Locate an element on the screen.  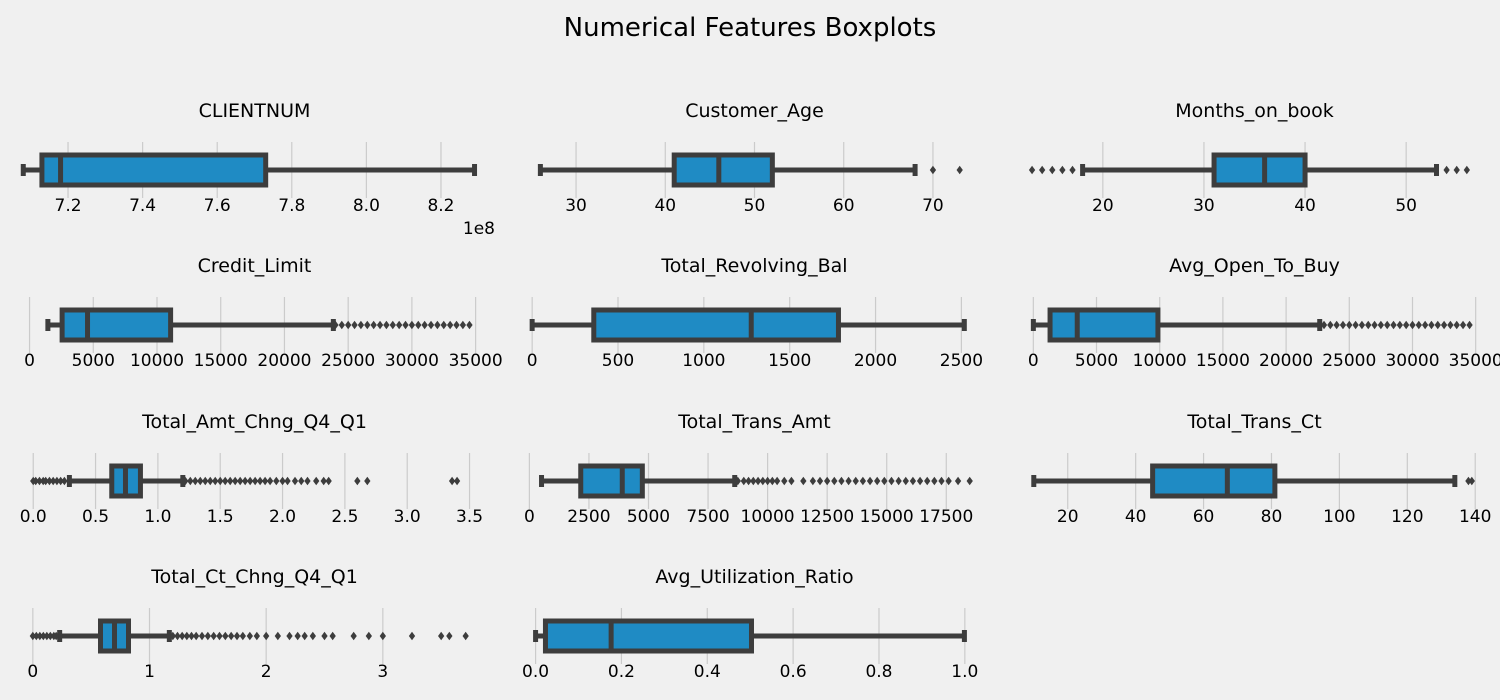
tick-label: 0.6 is located at coordinates (793, 672).